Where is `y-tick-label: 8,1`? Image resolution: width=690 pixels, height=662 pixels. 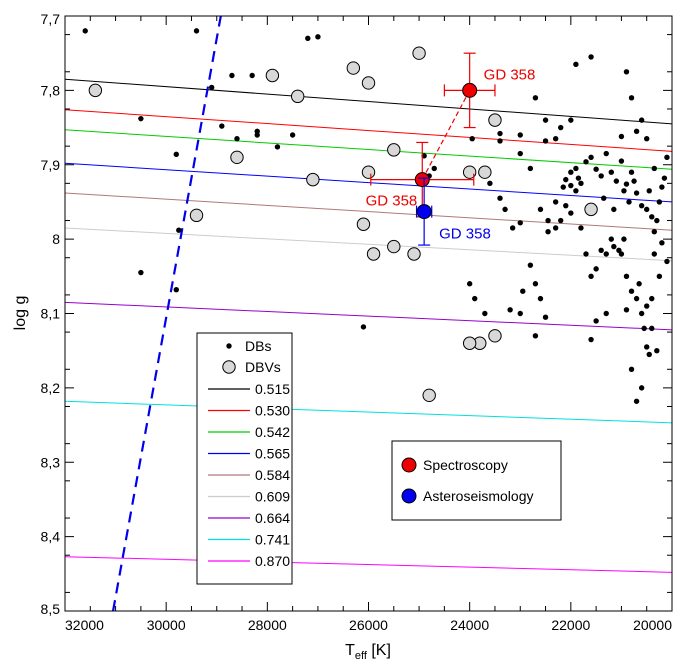
y-tick-label: 8,1 is located at coordinates (51, 314).